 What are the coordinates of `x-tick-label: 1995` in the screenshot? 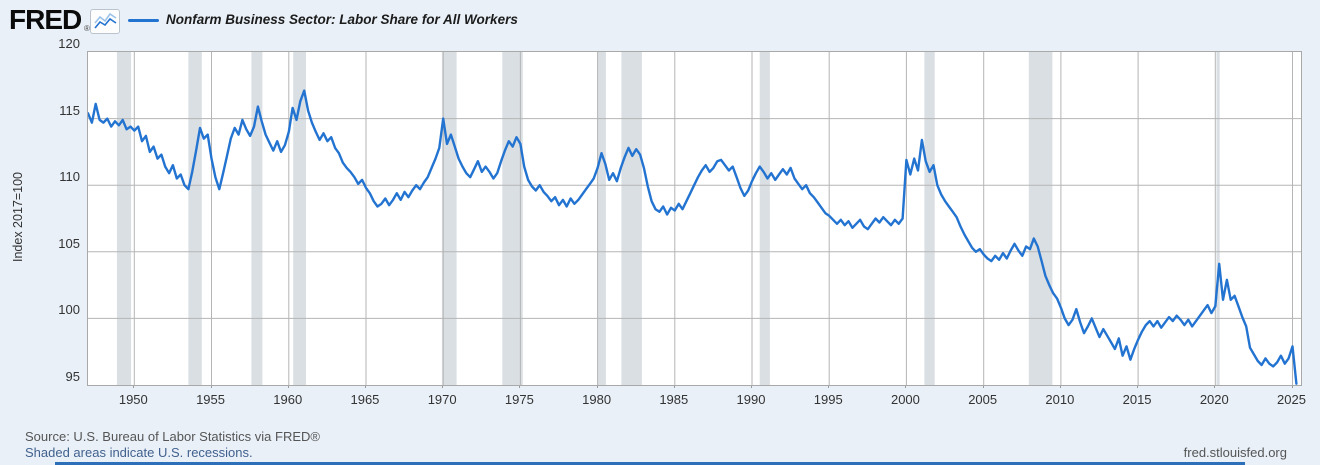 It's located at (828, 399).